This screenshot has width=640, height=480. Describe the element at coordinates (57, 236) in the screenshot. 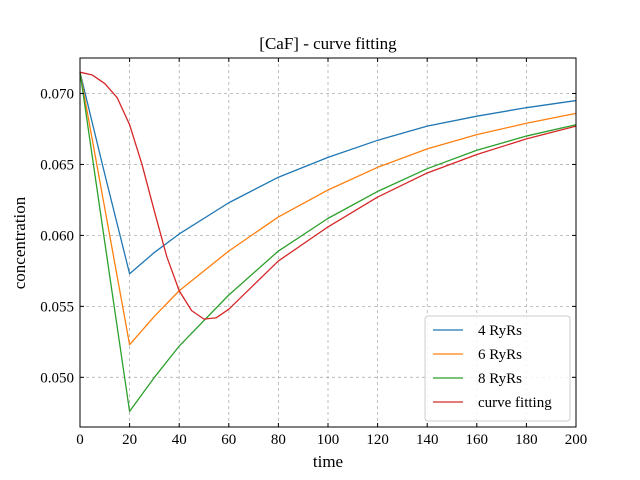

I see `y-tick-label: 0.060` at that location.